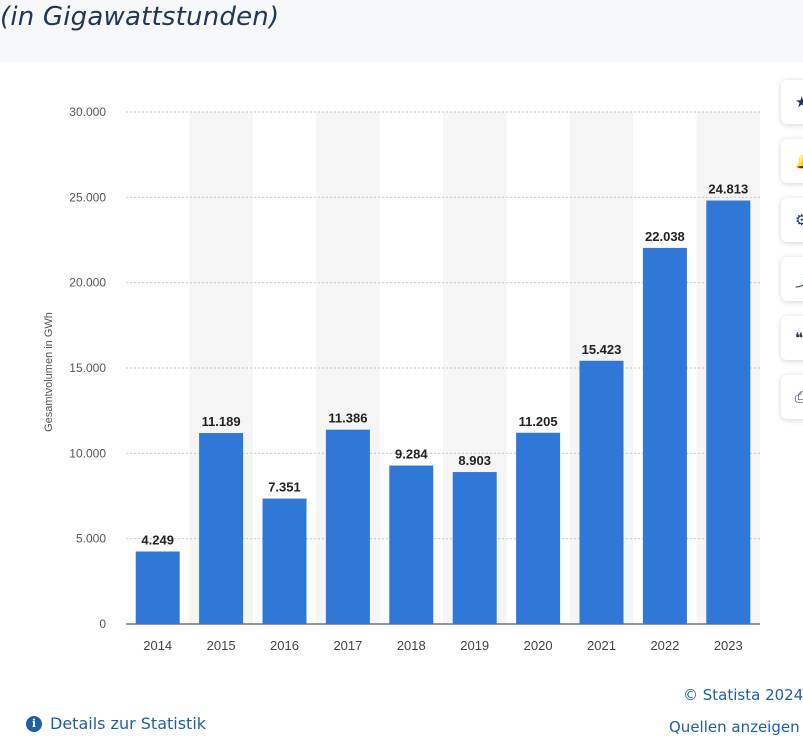 This screenshot has height=738, width=803. What do you see at coordinates (87, 368) in the screenshot?
I see `y-tick-label: 15.000` at bounding box center [87, 368].